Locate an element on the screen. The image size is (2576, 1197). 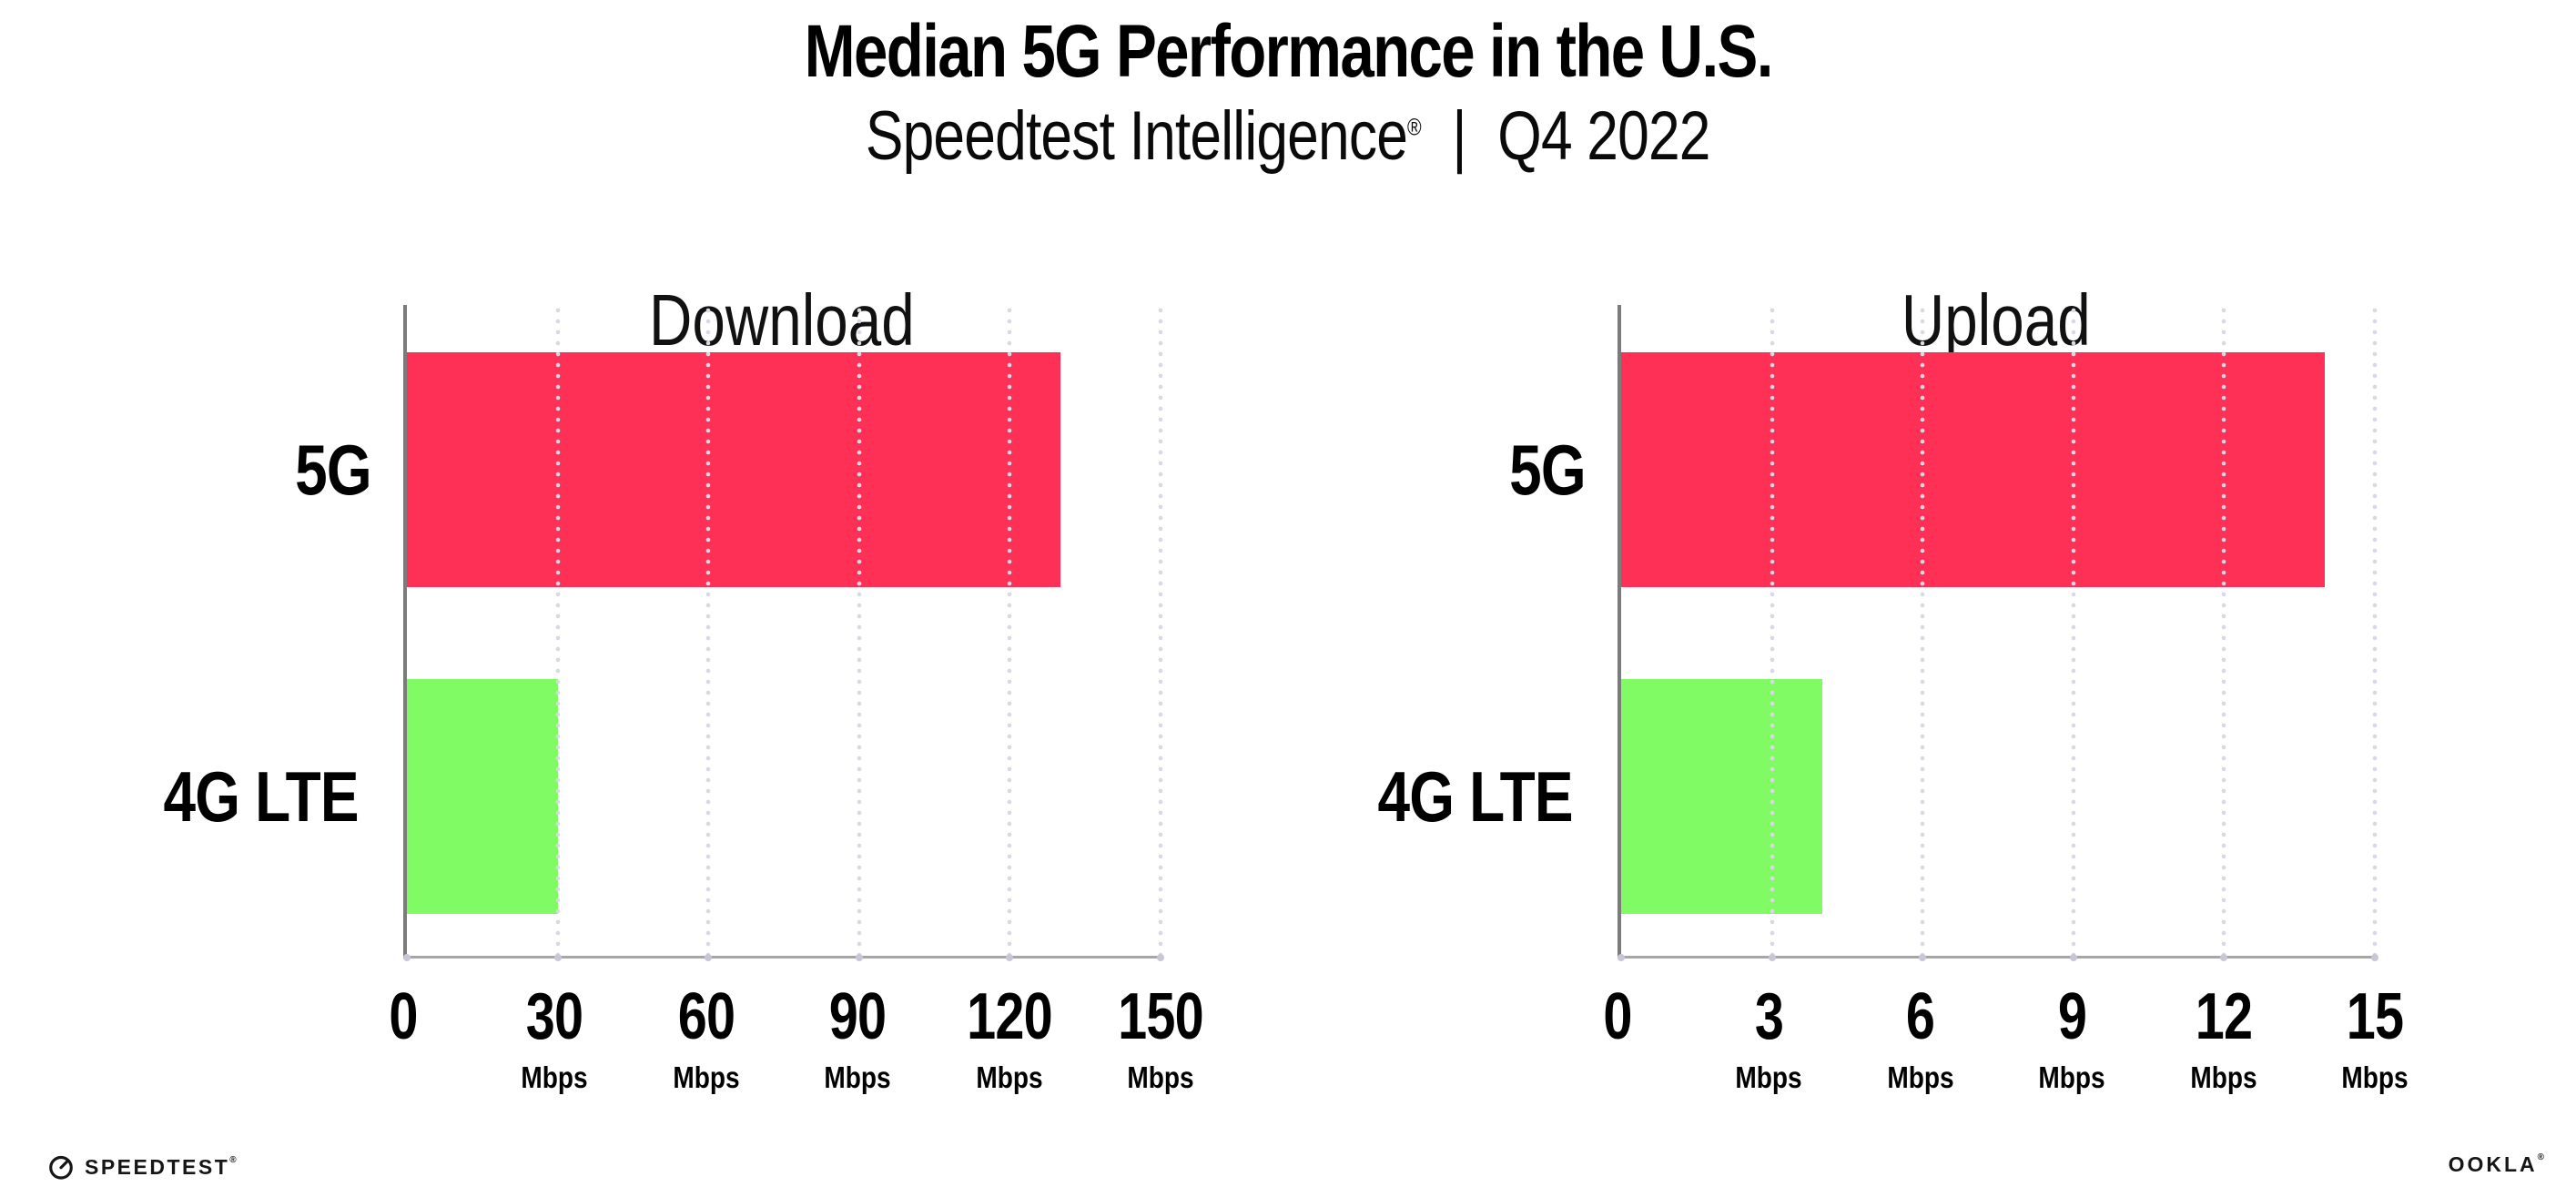
speedtest-logo: SPEEDTEST® is located at coordinates (142, 1167).